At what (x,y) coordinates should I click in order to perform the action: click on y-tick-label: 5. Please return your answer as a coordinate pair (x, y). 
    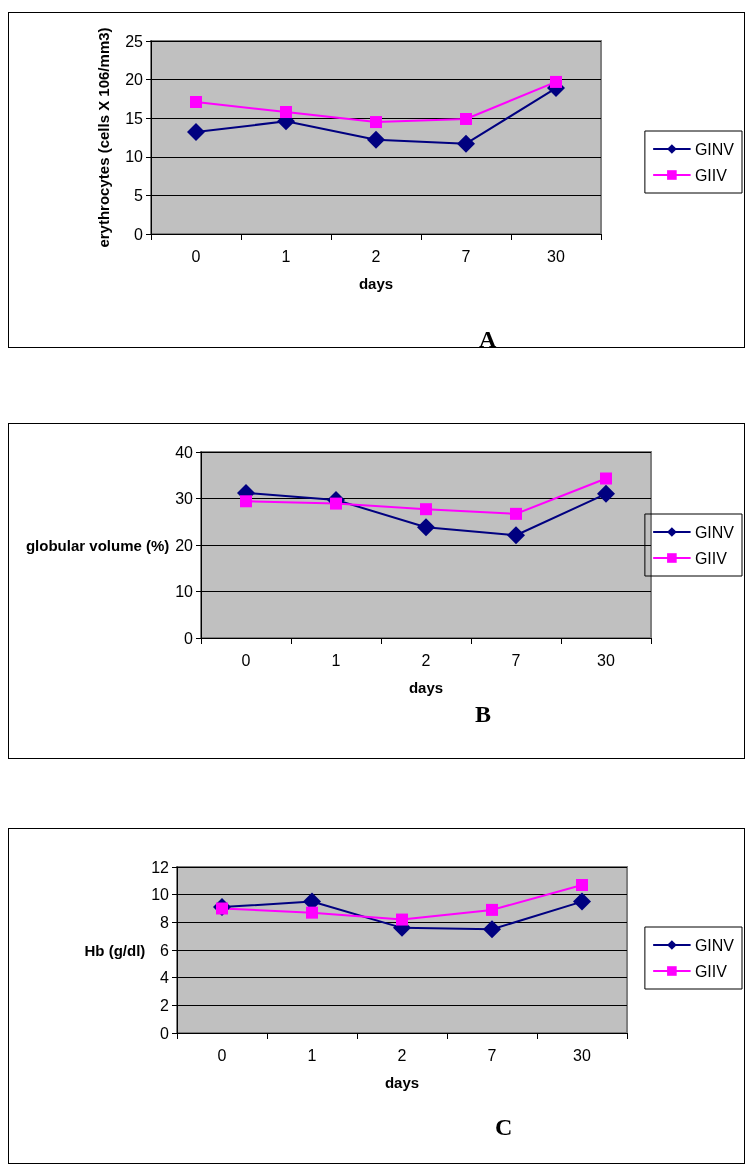
    Looking at the image, I should click on (139, 195).